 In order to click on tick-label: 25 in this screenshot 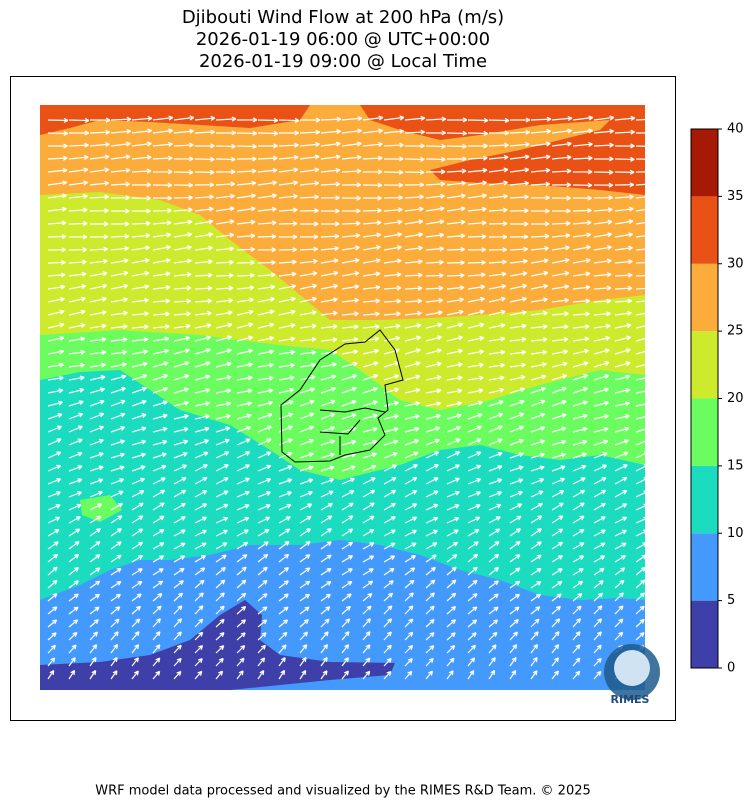, I will do `click(735, 331)`.